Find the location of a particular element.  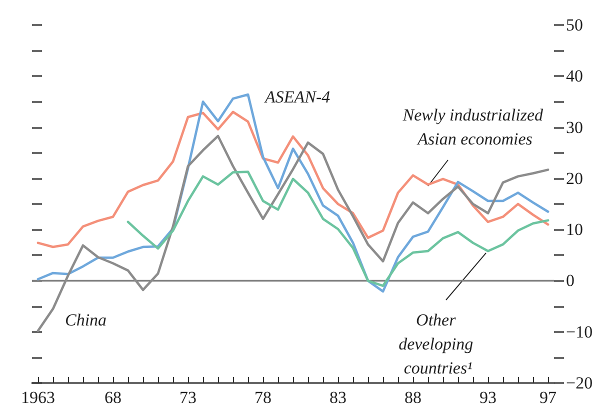

y-tick-label: 20 is located at coordinates (574, 178).